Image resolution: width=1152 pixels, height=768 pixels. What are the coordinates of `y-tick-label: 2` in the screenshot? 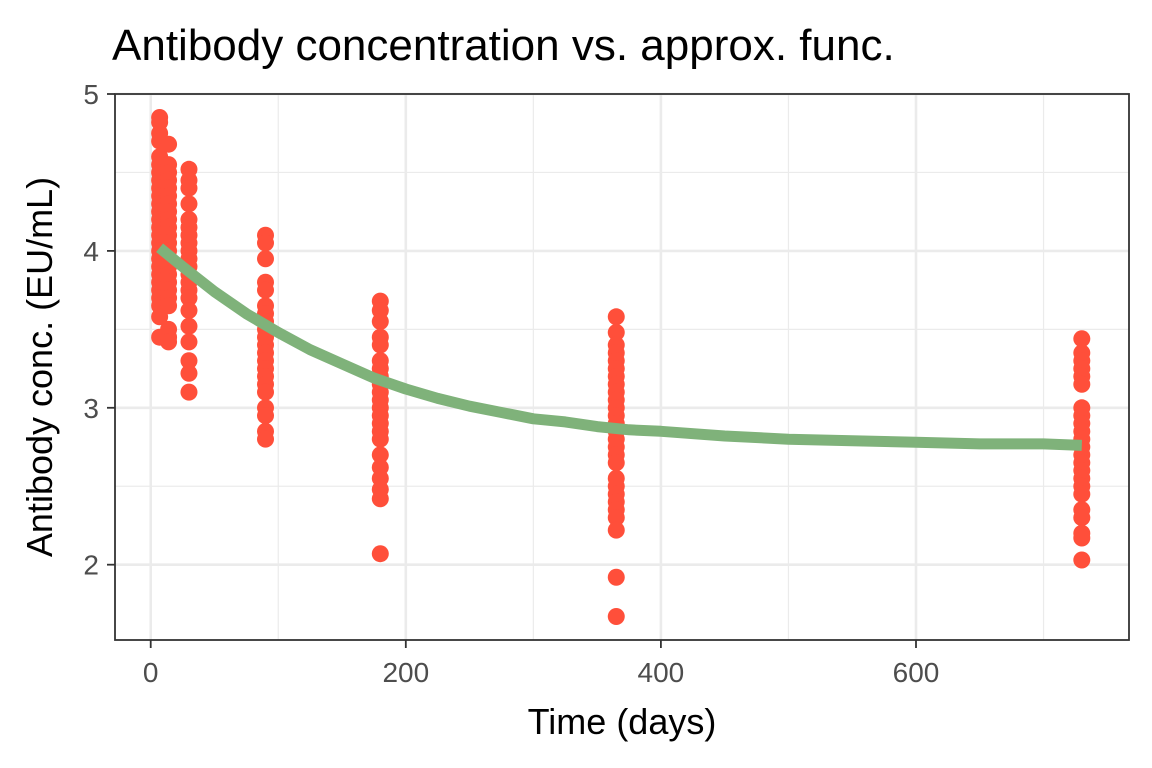 It's located at (91, 565).